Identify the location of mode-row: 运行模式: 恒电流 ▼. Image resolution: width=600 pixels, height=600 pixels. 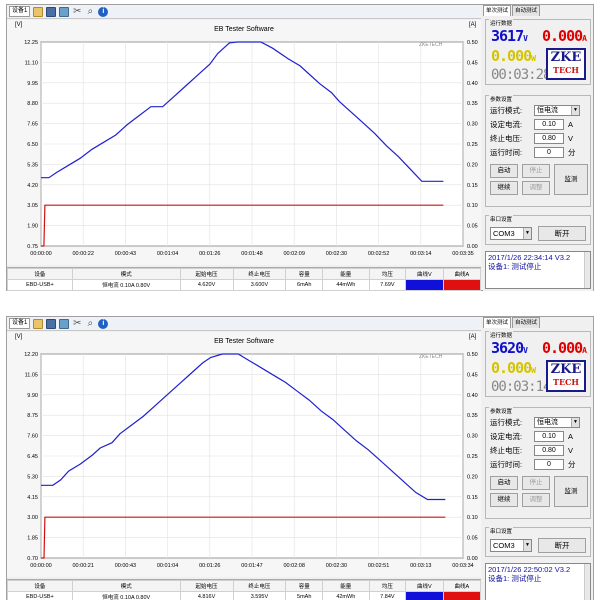
(535, 422).